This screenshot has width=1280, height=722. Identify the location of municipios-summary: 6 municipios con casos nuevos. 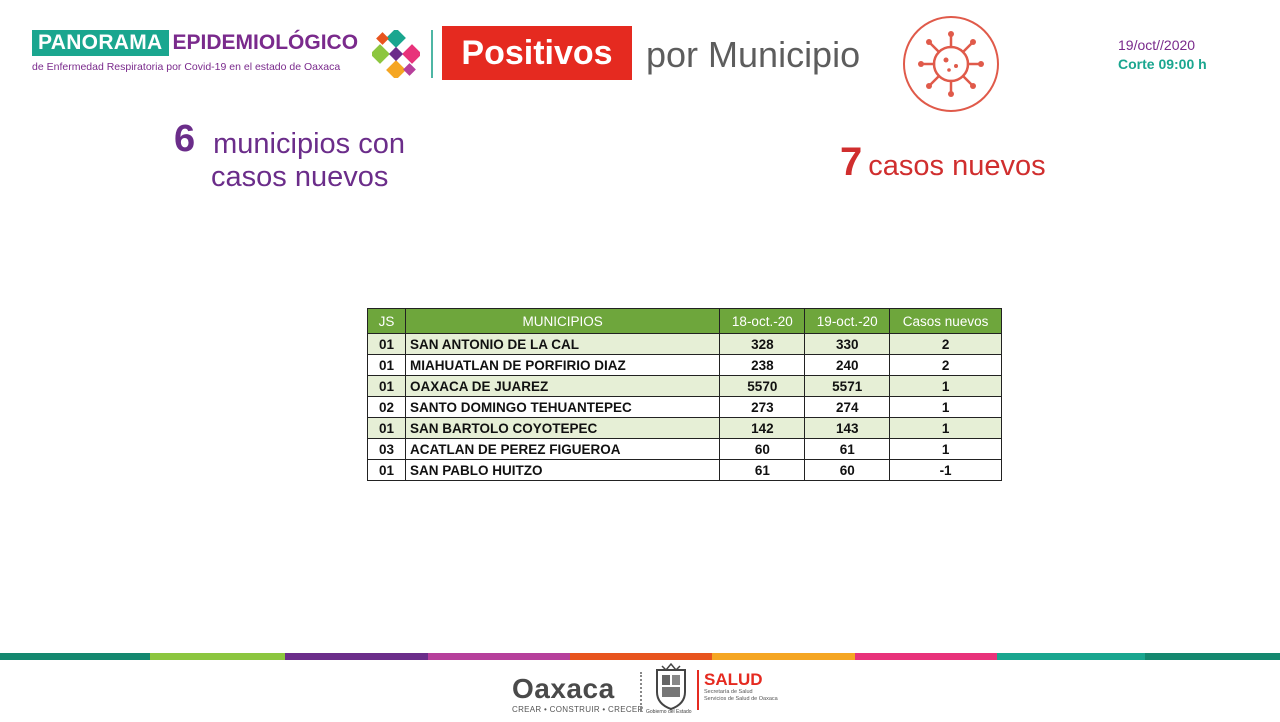
(324, 156).